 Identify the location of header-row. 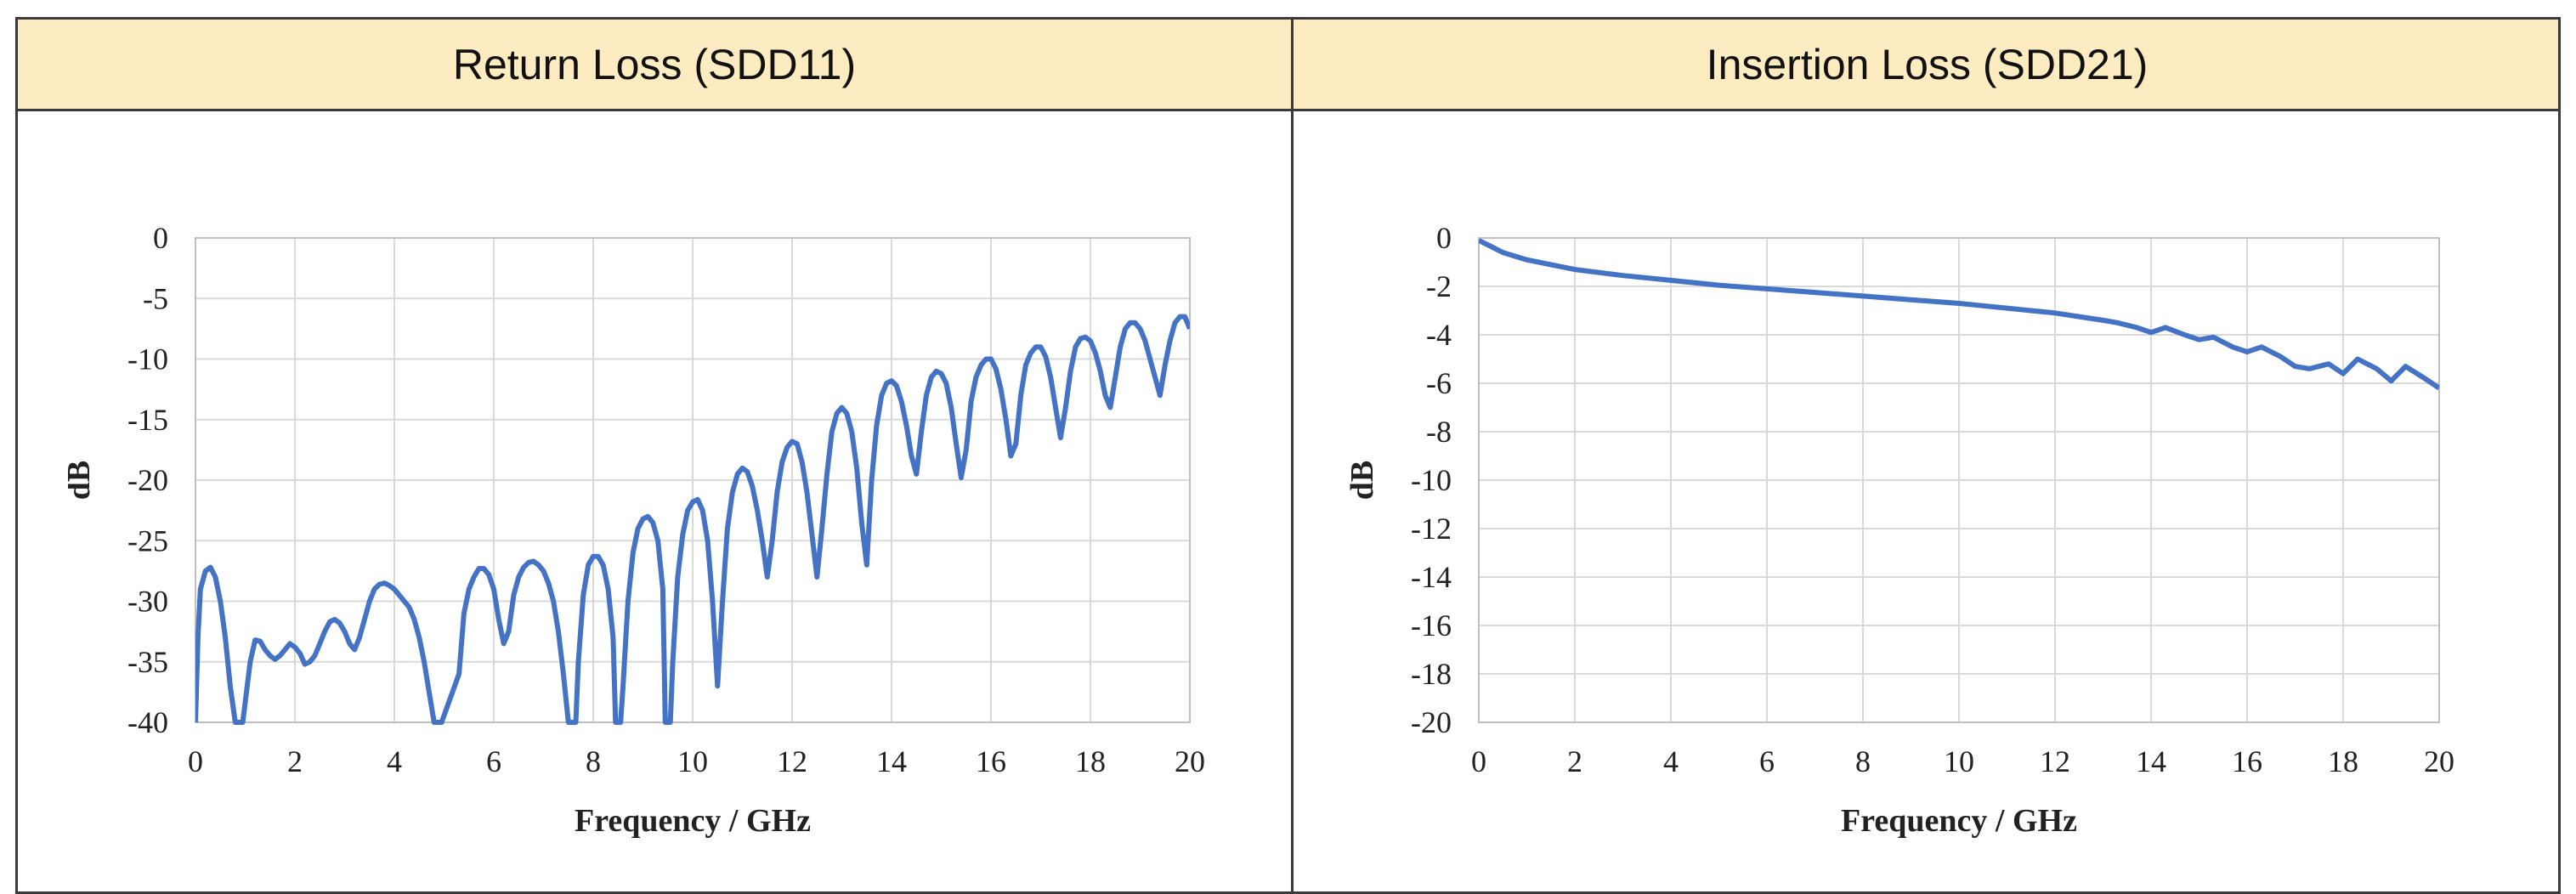
(1288, 65).